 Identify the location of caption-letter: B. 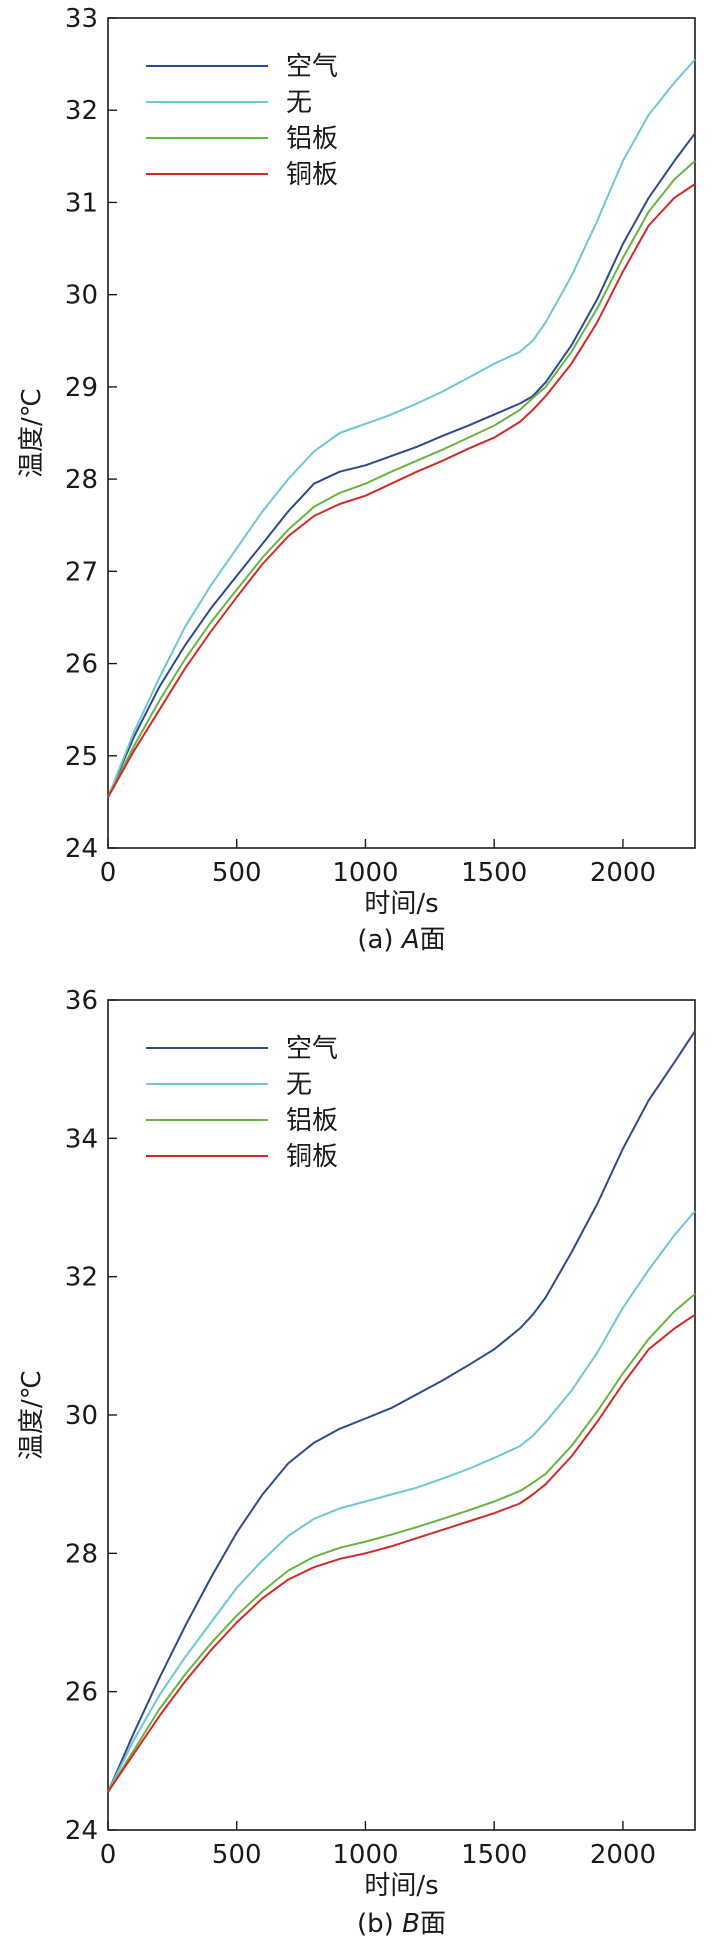
(411, 1924).